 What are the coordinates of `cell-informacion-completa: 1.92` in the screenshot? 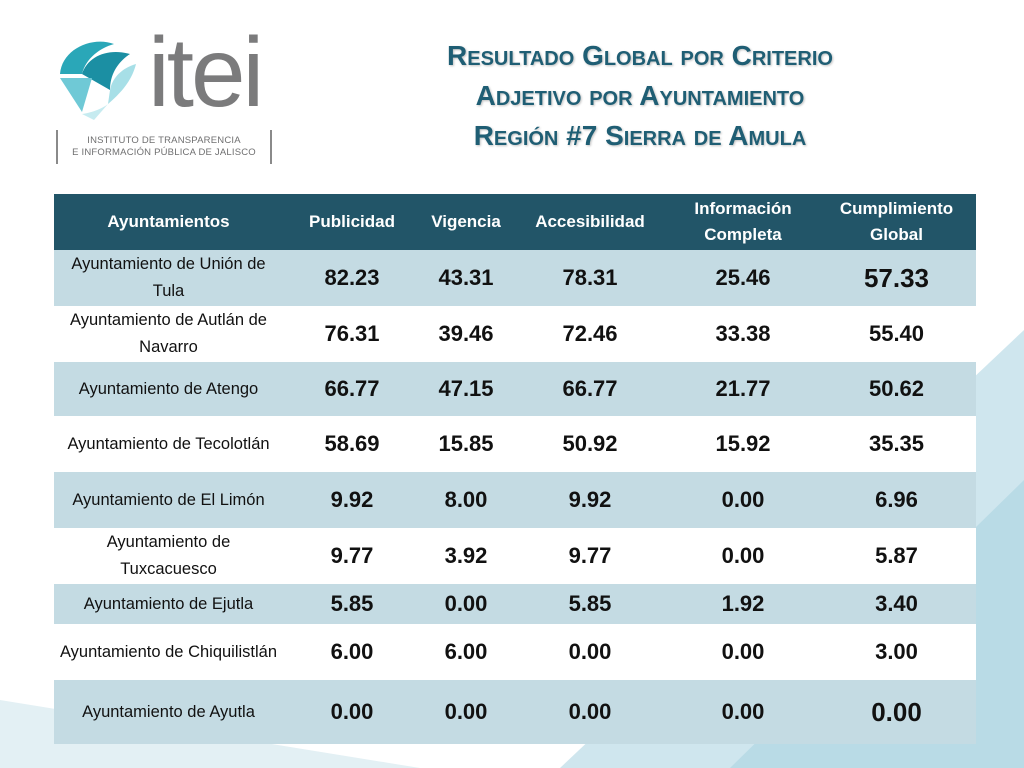 It's located at (743, 604).